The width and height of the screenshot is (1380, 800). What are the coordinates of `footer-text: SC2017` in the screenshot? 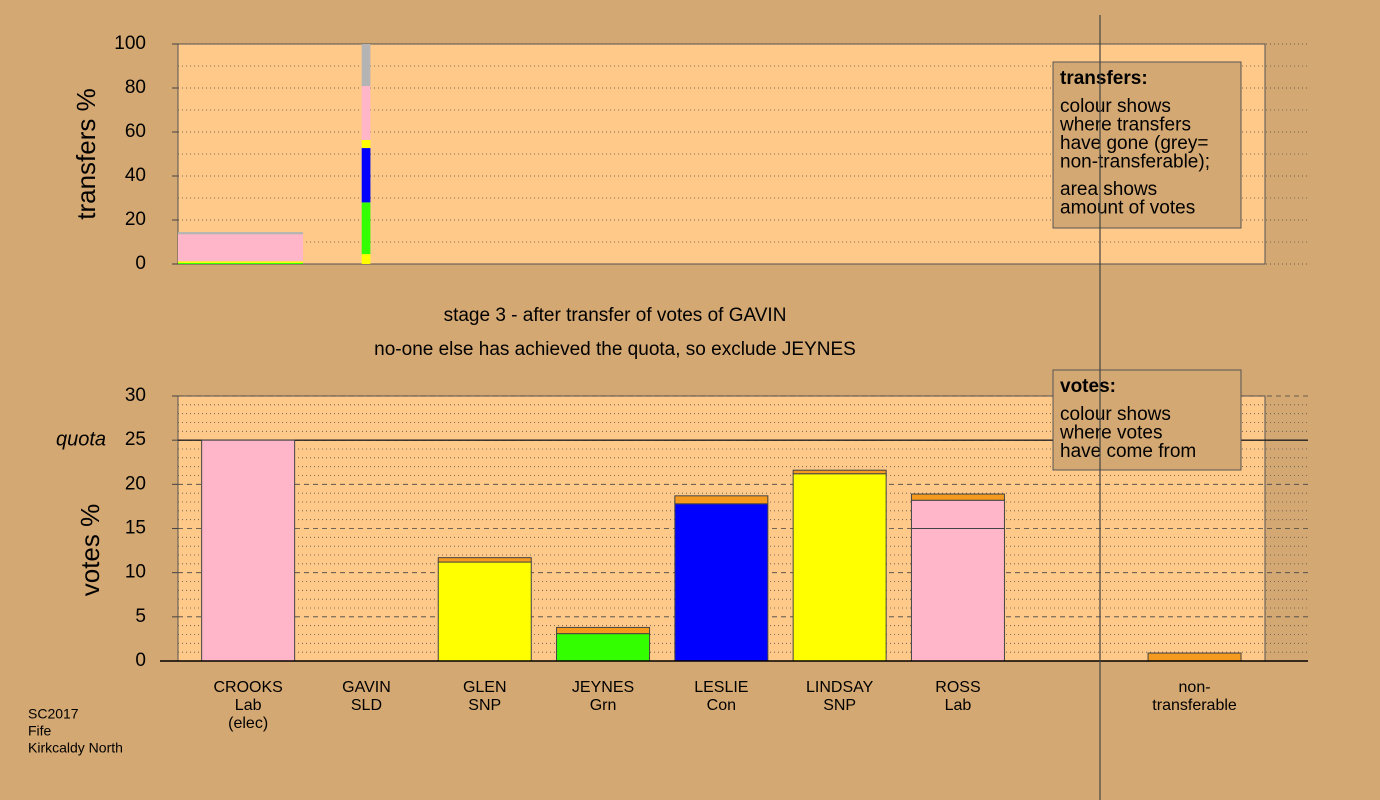 It's located at (53, 714).